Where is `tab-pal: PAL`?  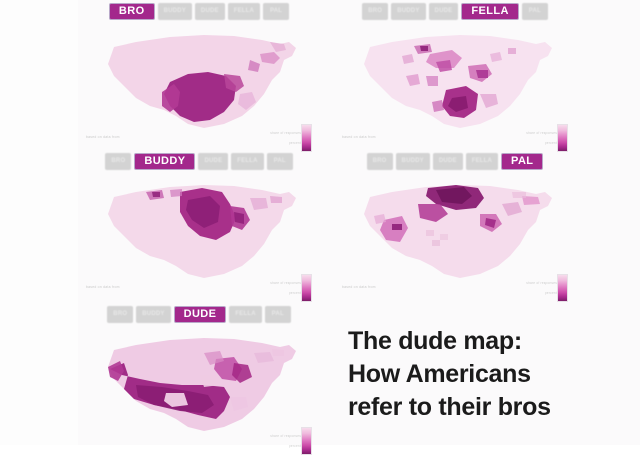
tab-pal: PAL is located at coordinates (522, 161).